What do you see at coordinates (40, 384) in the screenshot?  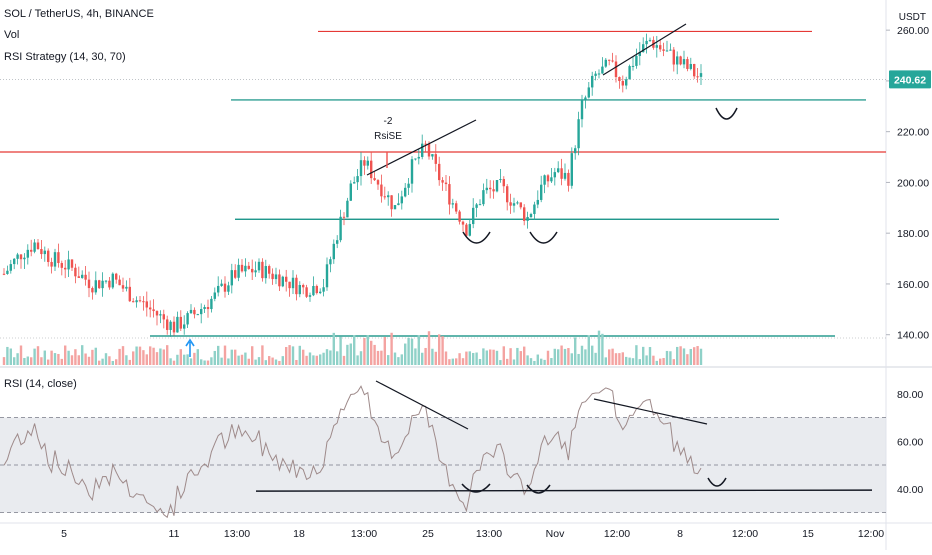 I see `rsi-title: RSI (14, close)` at bounding box center [40, 384].